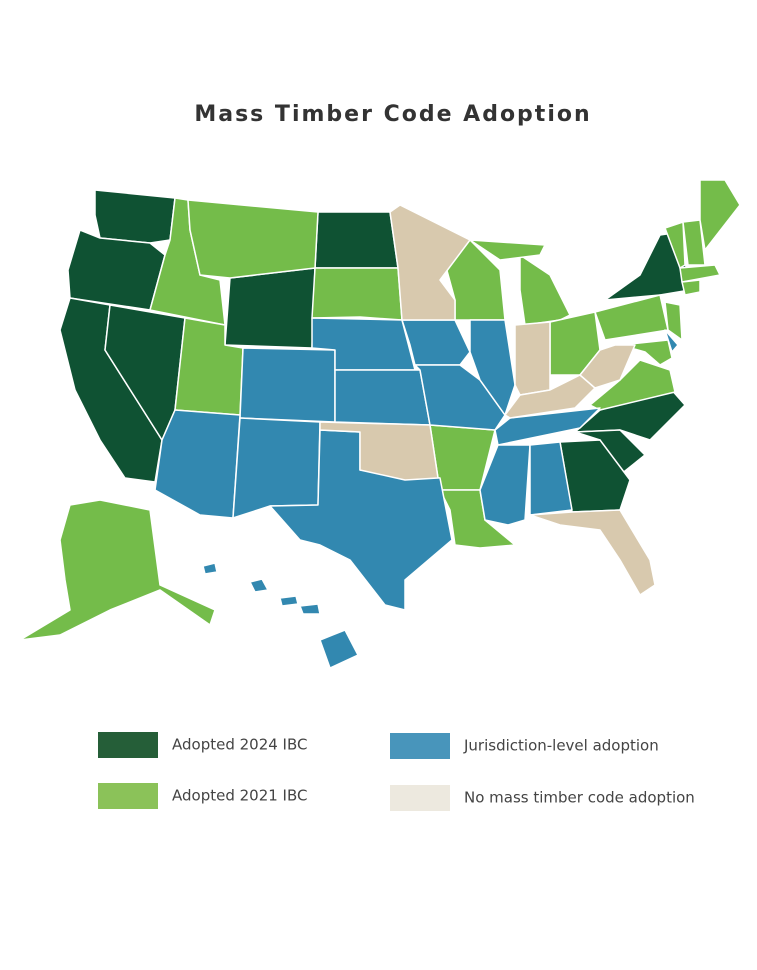  Describe the element at coordinates (392, 114) in the screenshot. I see `map-title: Mass Timber Code Adoption` at that location.